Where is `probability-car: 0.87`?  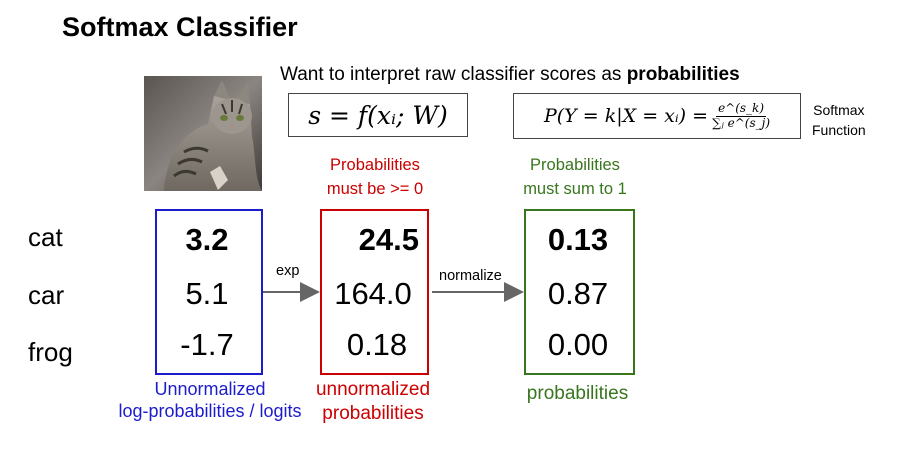
probability-car: 0.87 is located at coordinates (578, 293).